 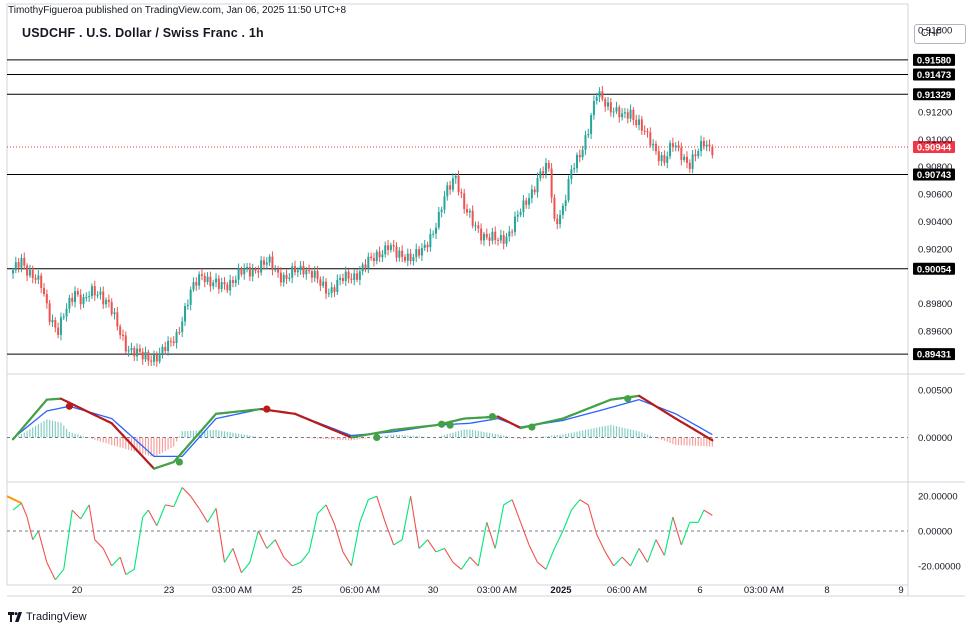 I want to click on osc-axis-tick: -20.00000, so click(x=939, y=566).